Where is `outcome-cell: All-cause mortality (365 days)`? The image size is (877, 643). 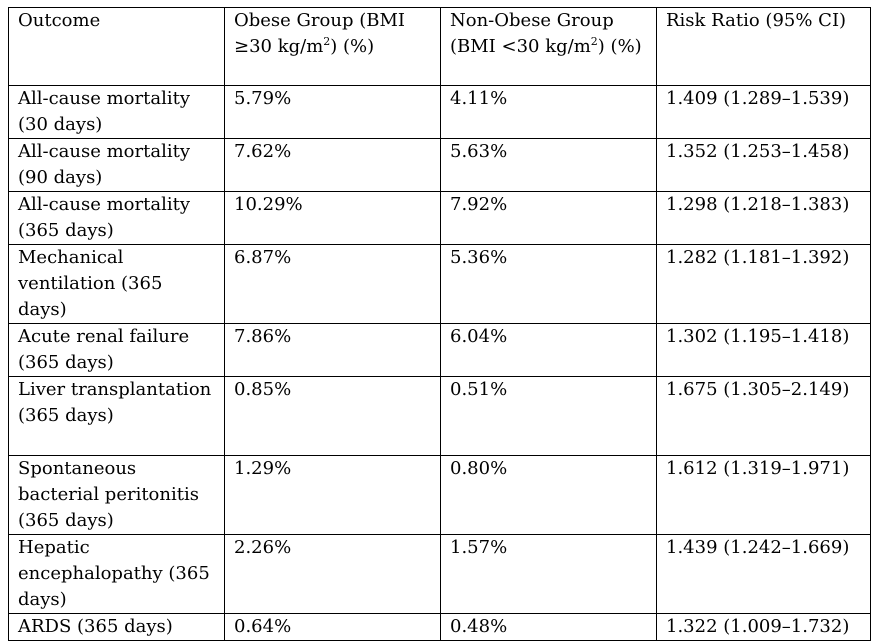 outcome-cell: All-cause mortality (365 days) is located at coordinates (116, 218).